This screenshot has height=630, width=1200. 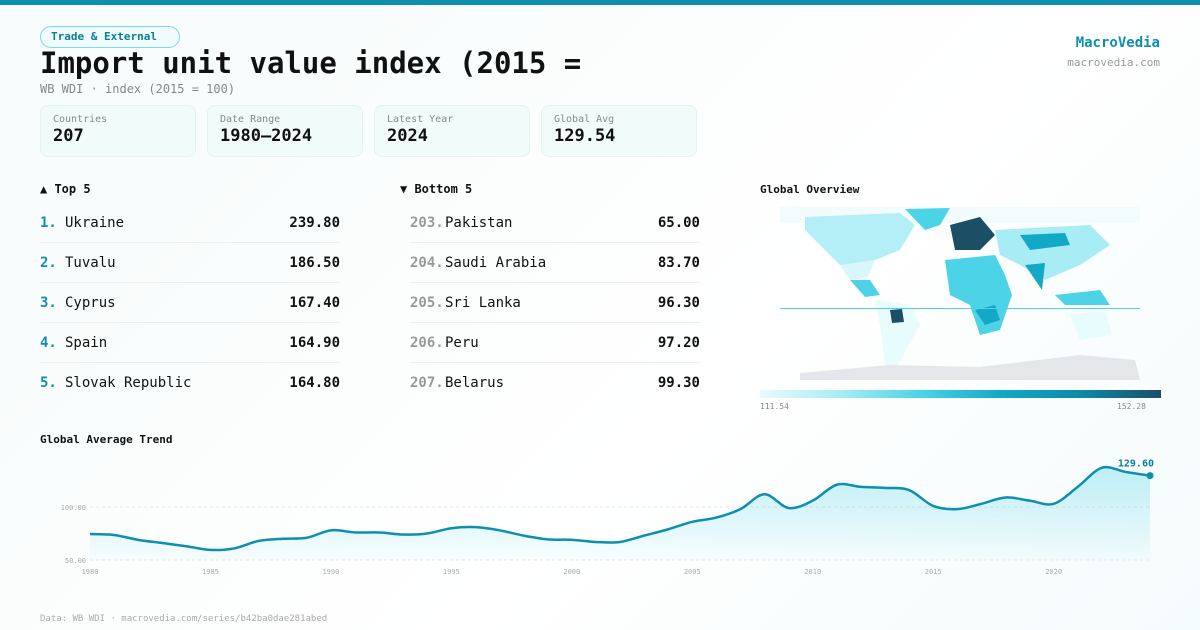 What do you see at coordinates (138, 89) in the screenshot?
I see `page-subtitle: WB WDI · index (2015 = 100)` at bounding box center [138, 89].